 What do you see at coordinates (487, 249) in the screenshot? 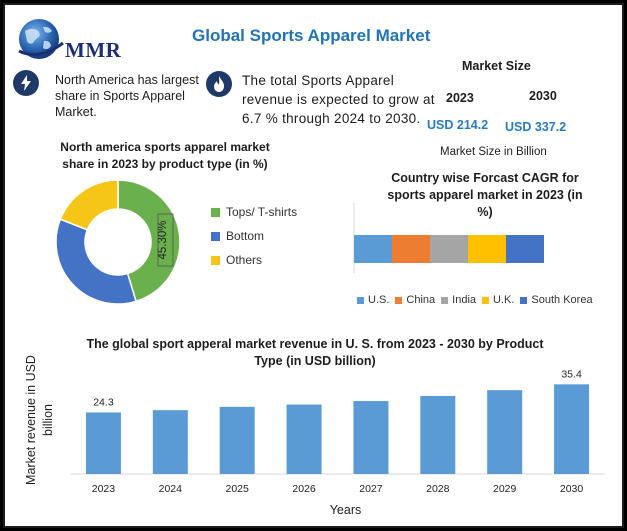
I see `cagr-segment-u-k` at bounding box center [487, 249].